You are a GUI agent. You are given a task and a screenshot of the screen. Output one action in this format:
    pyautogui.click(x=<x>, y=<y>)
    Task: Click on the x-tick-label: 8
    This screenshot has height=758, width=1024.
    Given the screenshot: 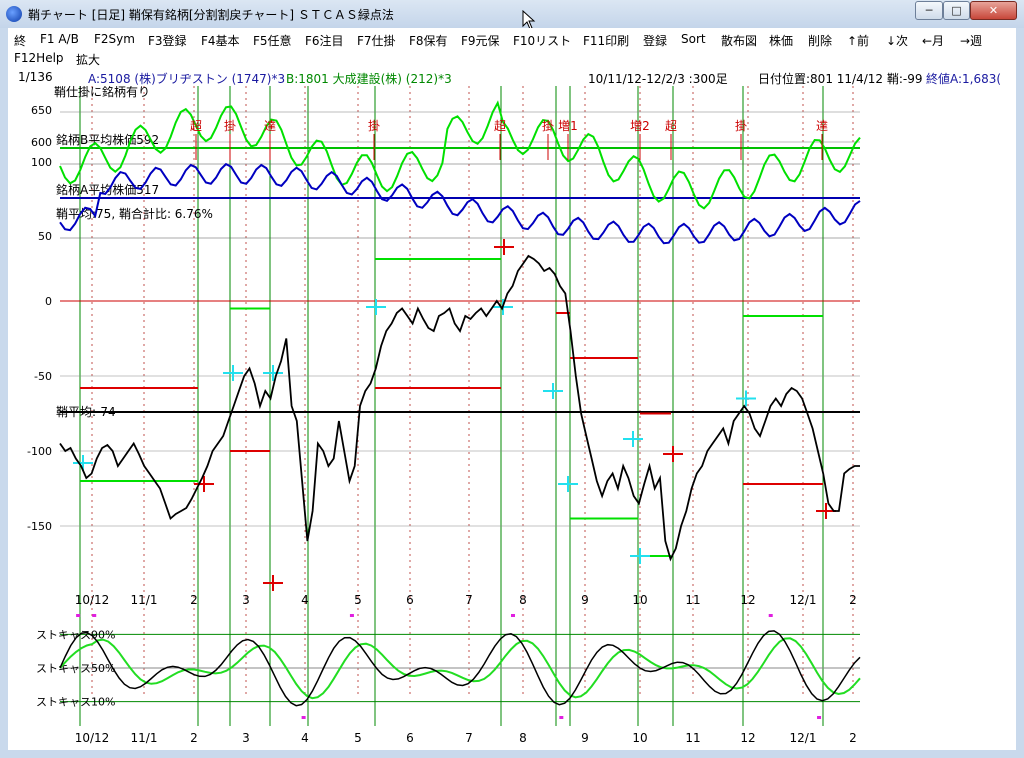 What is the action you would take?
    pyautogui.click(x=523, y=600)
    